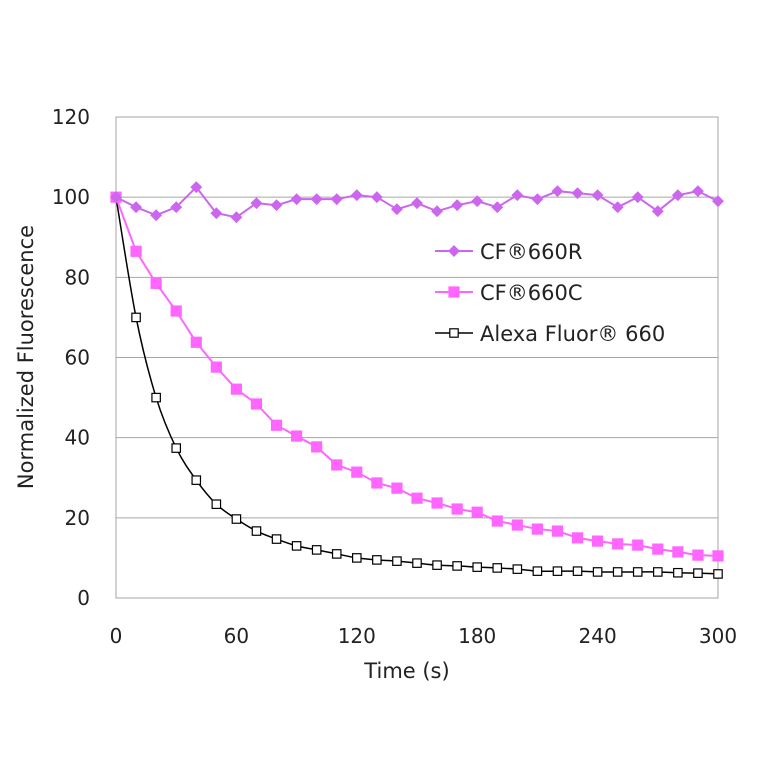  What do you see at coordinates (71, 117) in the screenshot?
I see `y-tick-label: 120` at bounding box center [71, 117].